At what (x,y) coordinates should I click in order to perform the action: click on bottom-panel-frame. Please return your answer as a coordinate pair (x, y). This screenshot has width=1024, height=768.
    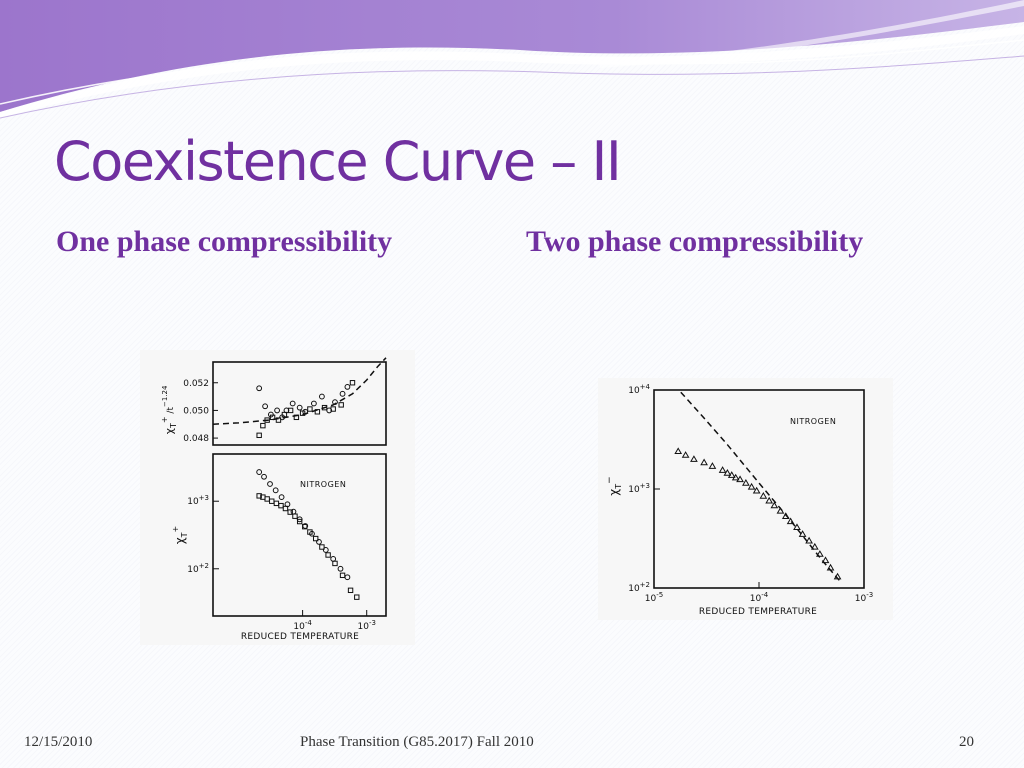
    Looking at the image, I should click on (299, 535).